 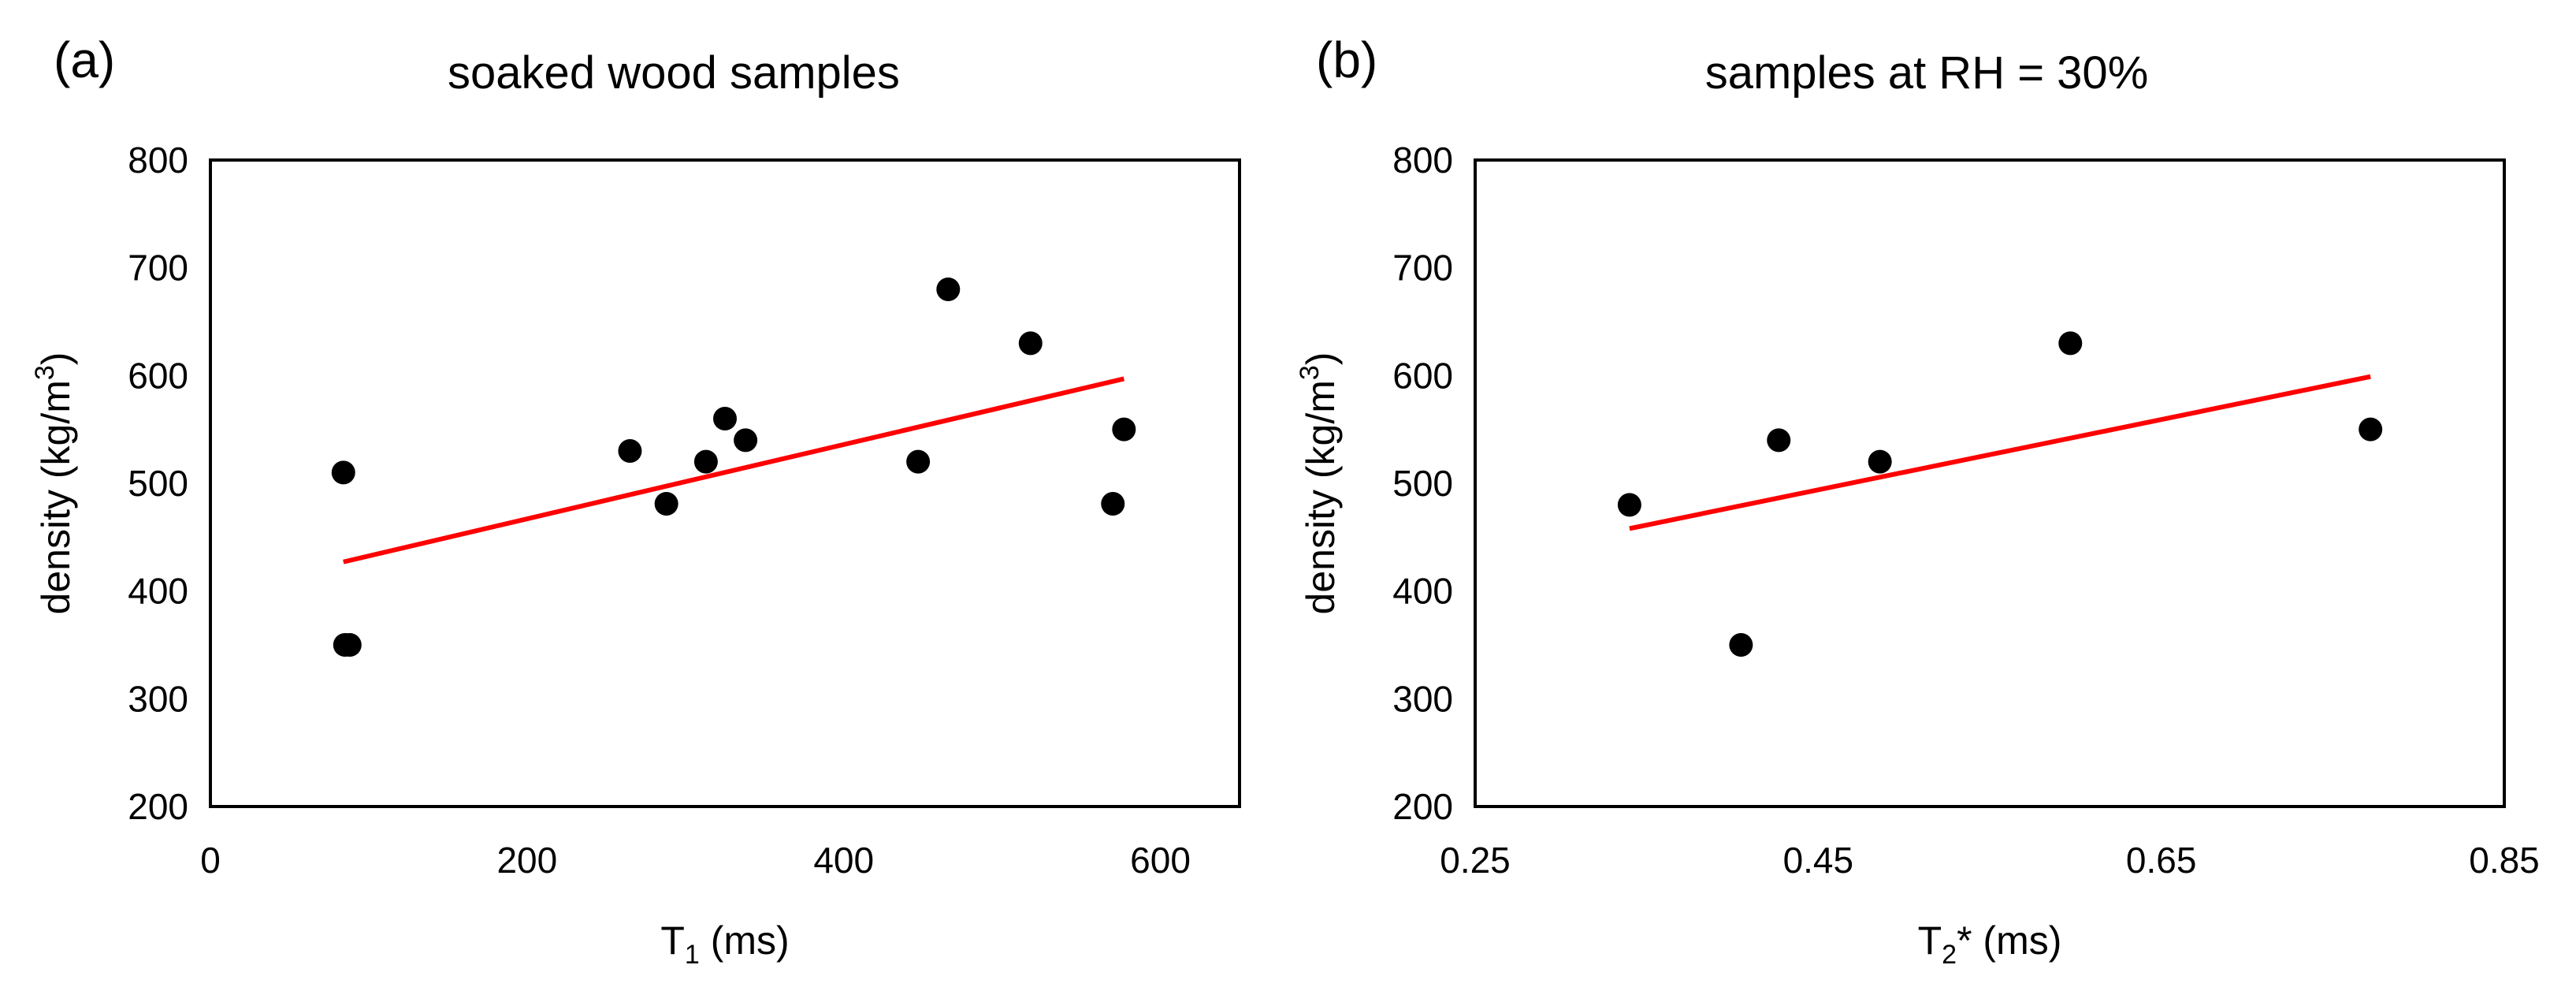 What do you see at coordinates (2000, 452) in the screenshot?
I see `panel-b-trendline` at bounding box center [2000, 452].